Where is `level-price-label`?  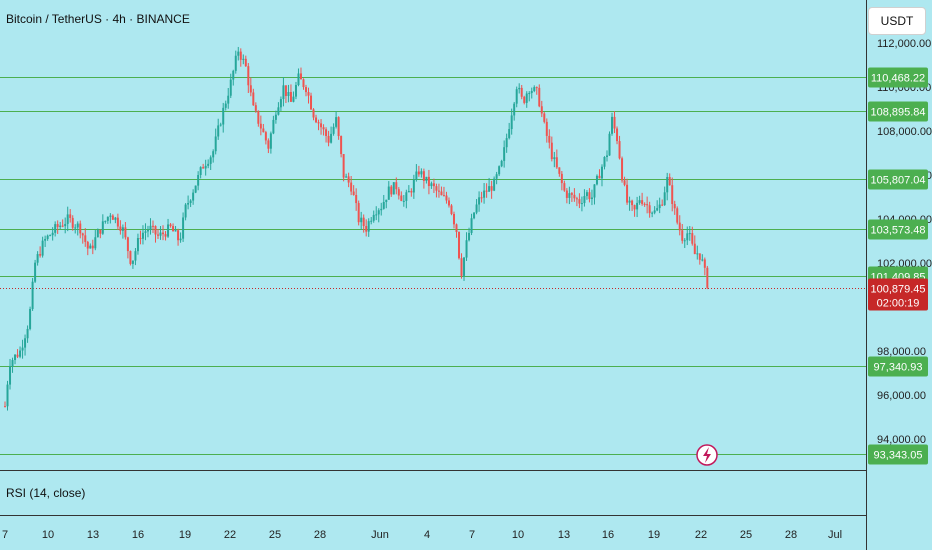 level-price-label is located at coordinates (898, 77).